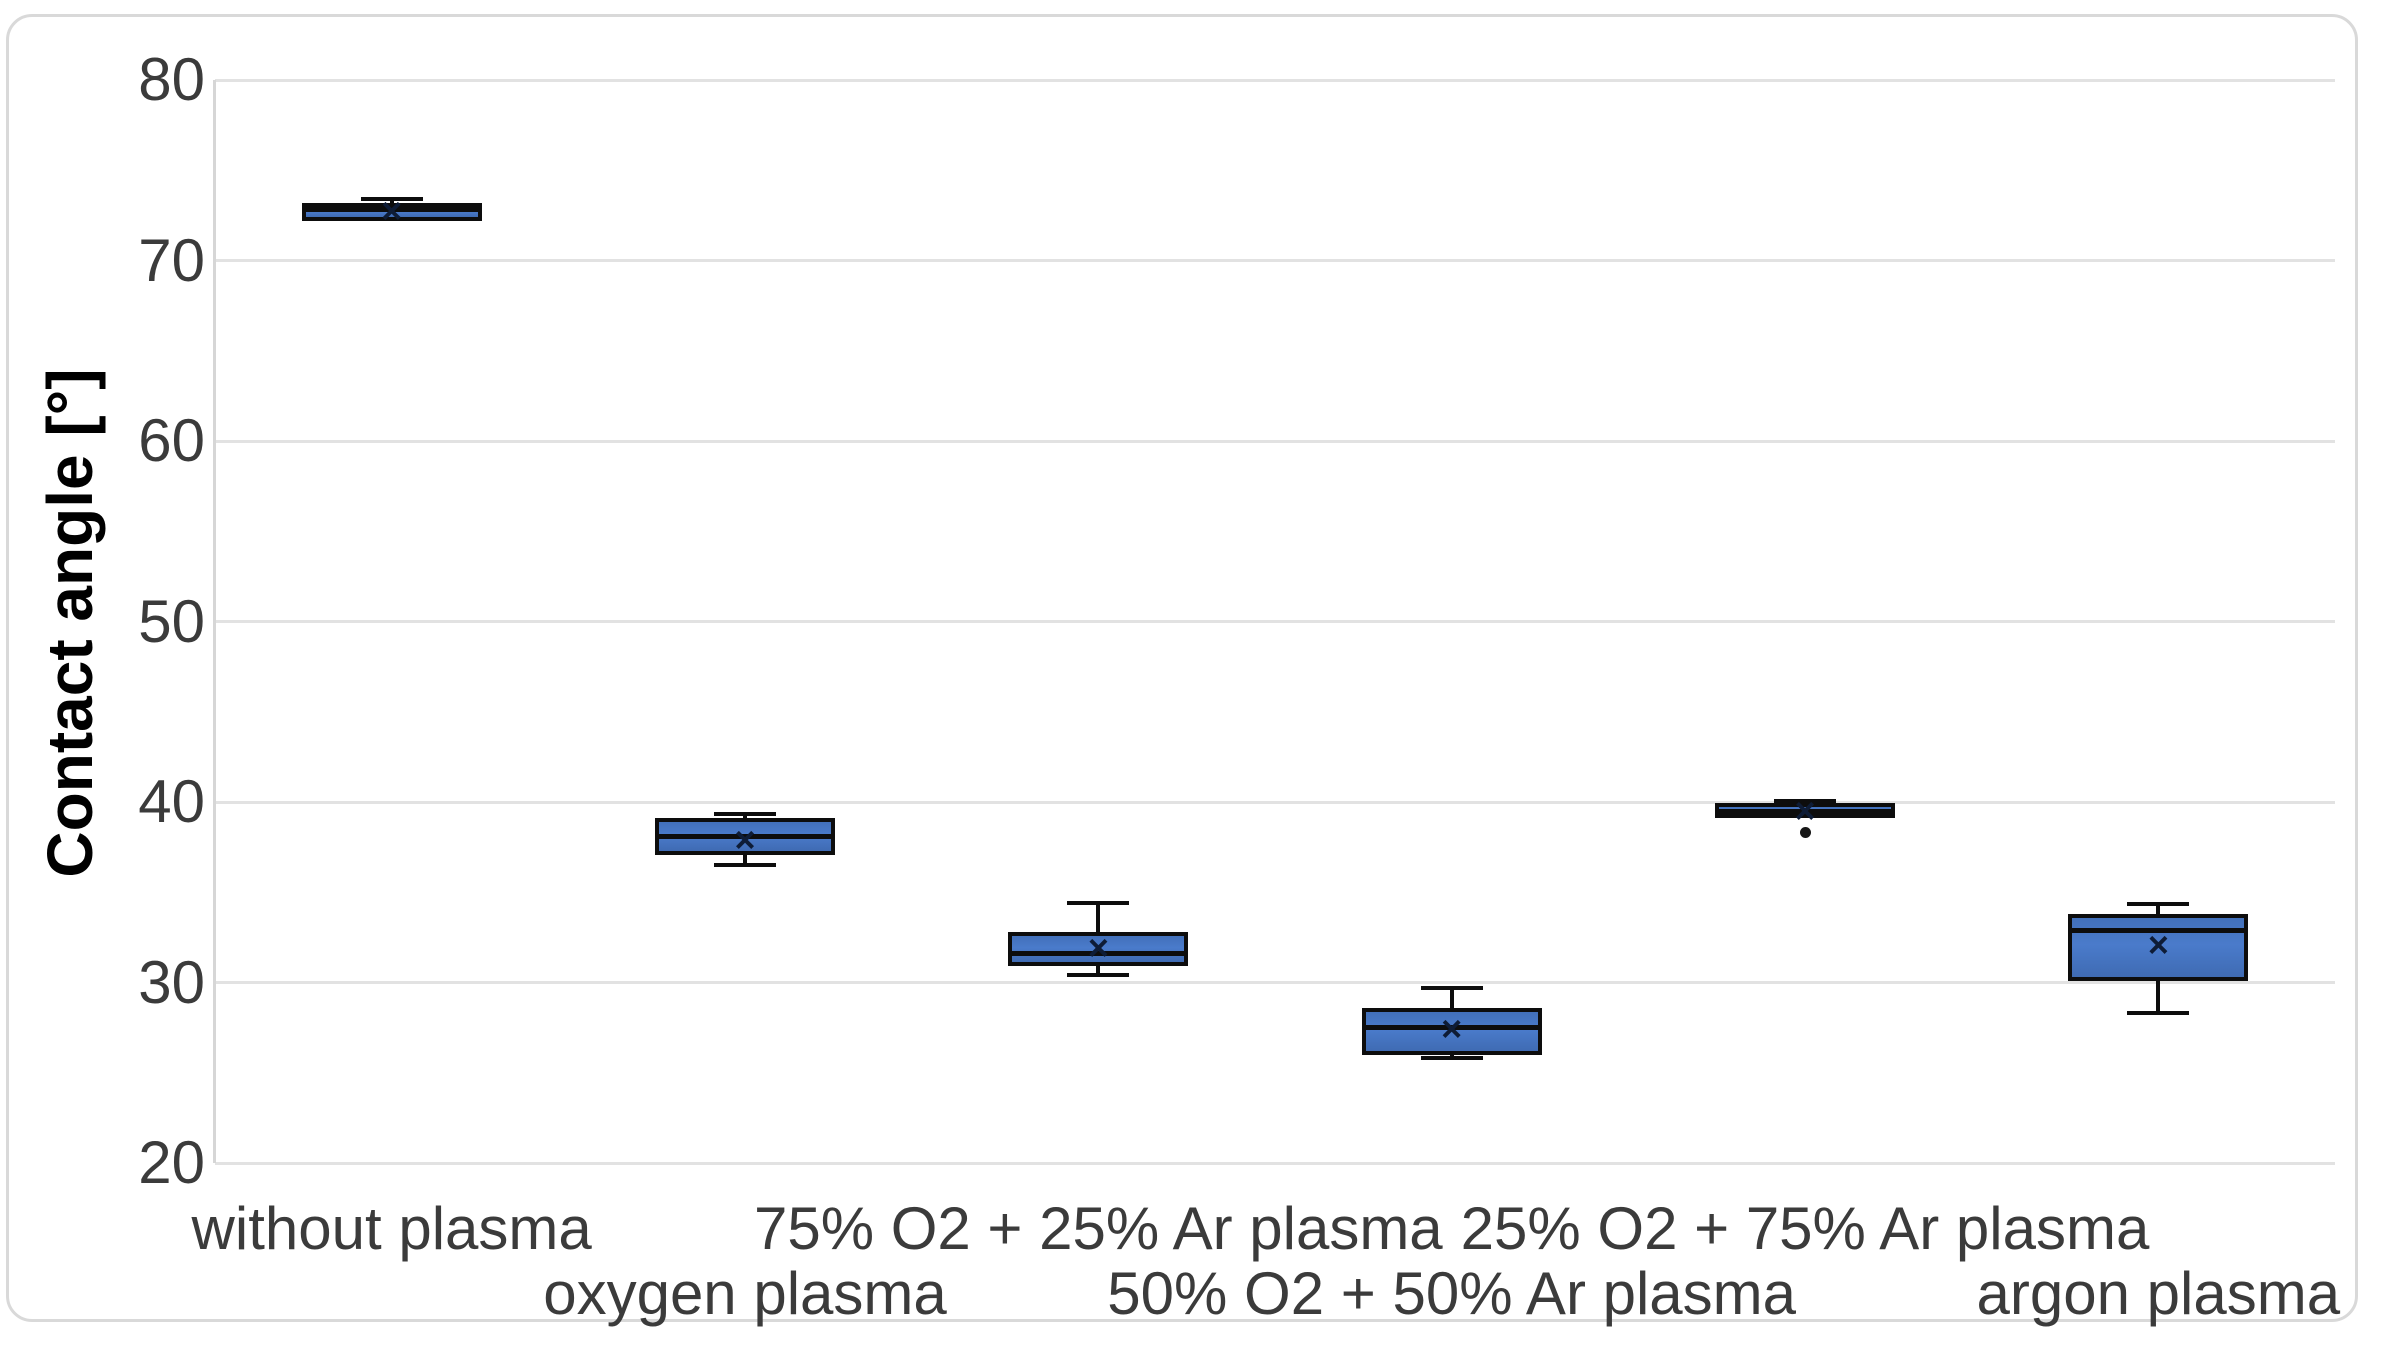 The height and width of the screenshot is (1362, 2382). Describe the element at coordinates (171, 982) in the screenshot. I see `y-tick-label: 30` at that location.